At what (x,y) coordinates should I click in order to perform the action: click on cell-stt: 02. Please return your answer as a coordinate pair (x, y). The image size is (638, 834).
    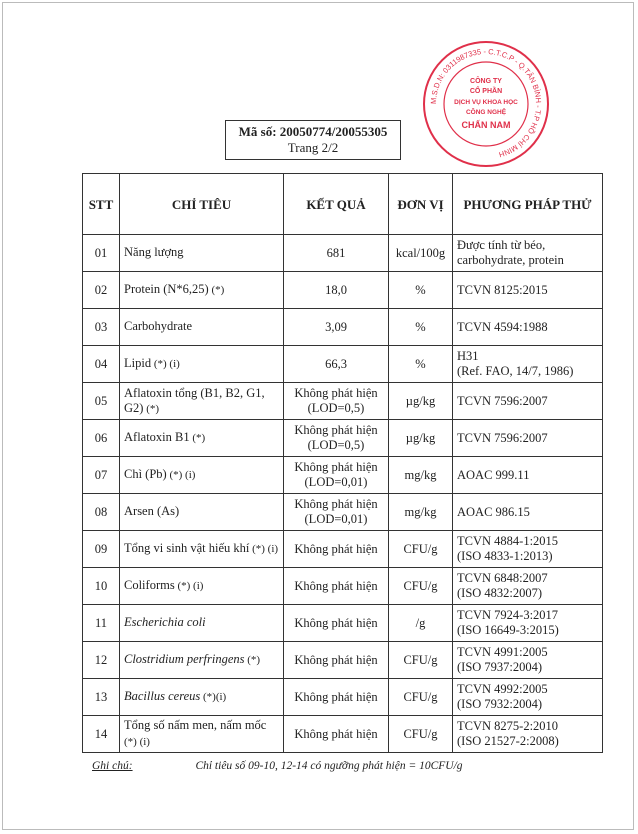
    Looking at the image, I should click on (101, 290).